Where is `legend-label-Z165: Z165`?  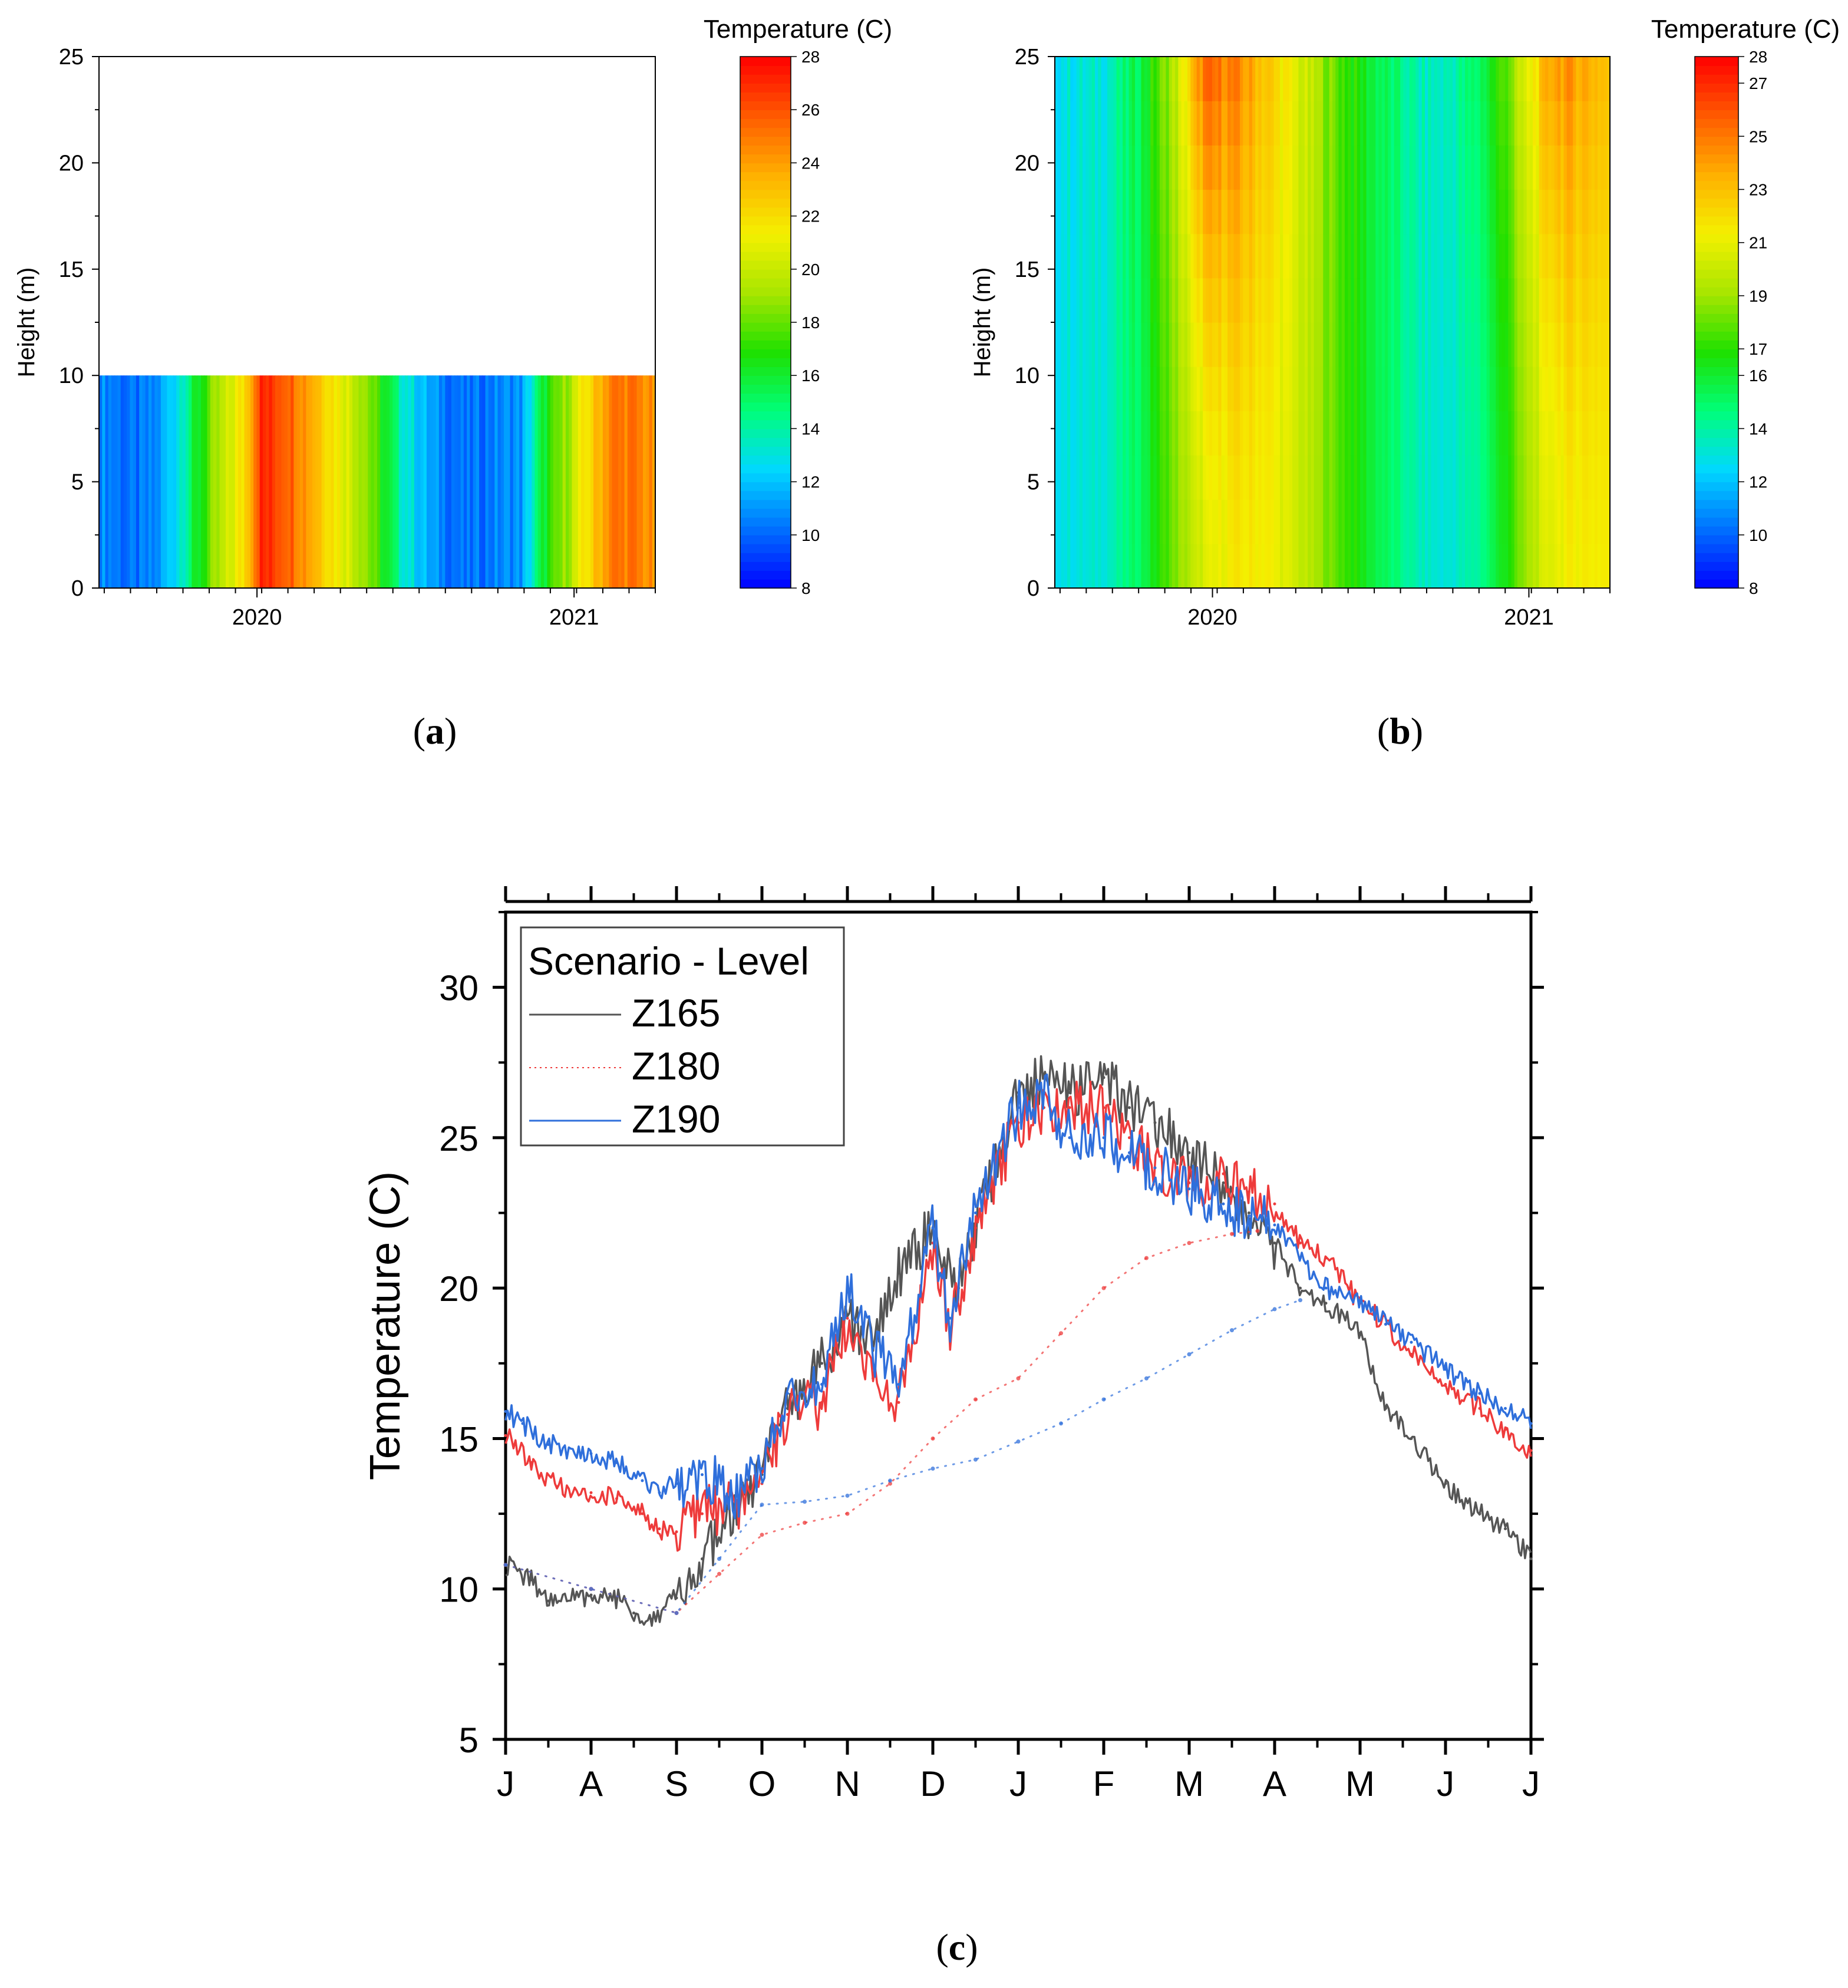
legend-label-Z165: Z165 is located at coordinates (676, 1013).